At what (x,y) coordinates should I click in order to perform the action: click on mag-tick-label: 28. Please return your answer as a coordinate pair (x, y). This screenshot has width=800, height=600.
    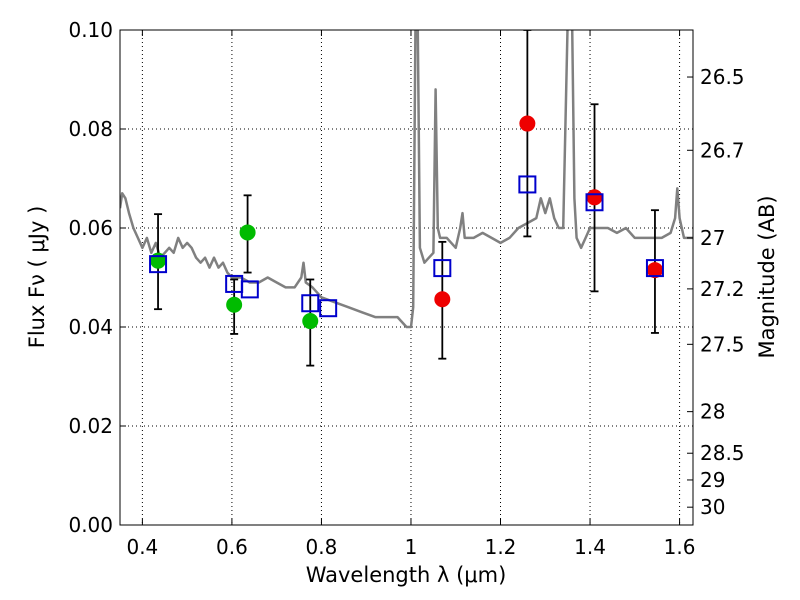
    Looking at the image, I should click on (712, 412).